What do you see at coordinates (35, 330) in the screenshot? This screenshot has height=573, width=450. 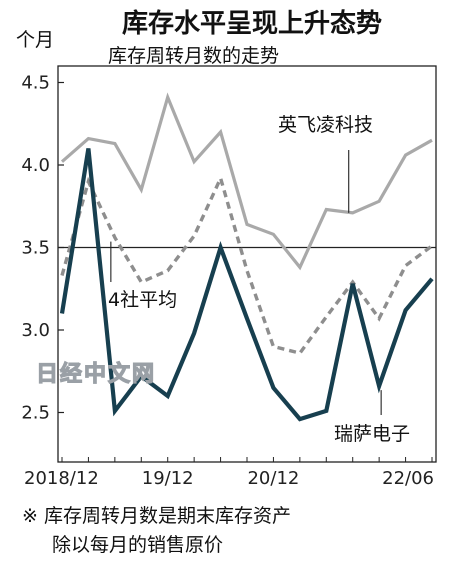 I see `y-tick-label: 3.0` at bounding box center [35, 330].